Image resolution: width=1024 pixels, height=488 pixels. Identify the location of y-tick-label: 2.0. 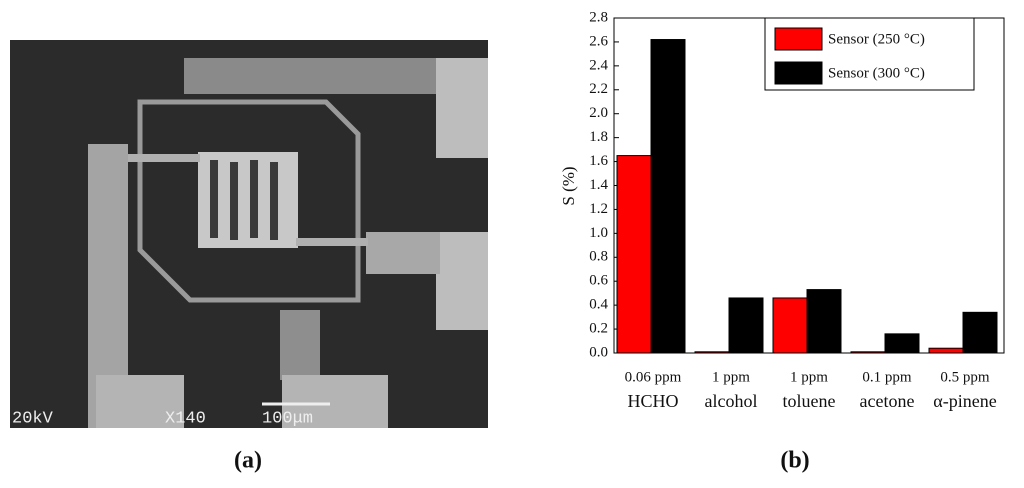
(598, 113).